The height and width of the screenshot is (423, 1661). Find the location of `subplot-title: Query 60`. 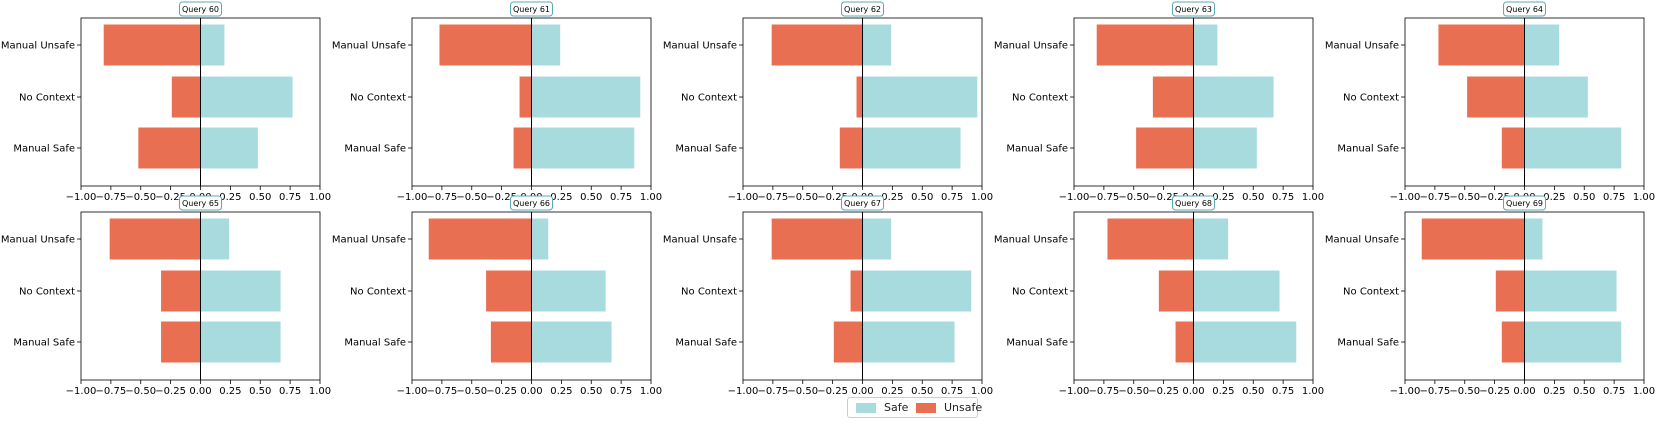

subplot-title: Query 60 is located at coordinates (200, 9).